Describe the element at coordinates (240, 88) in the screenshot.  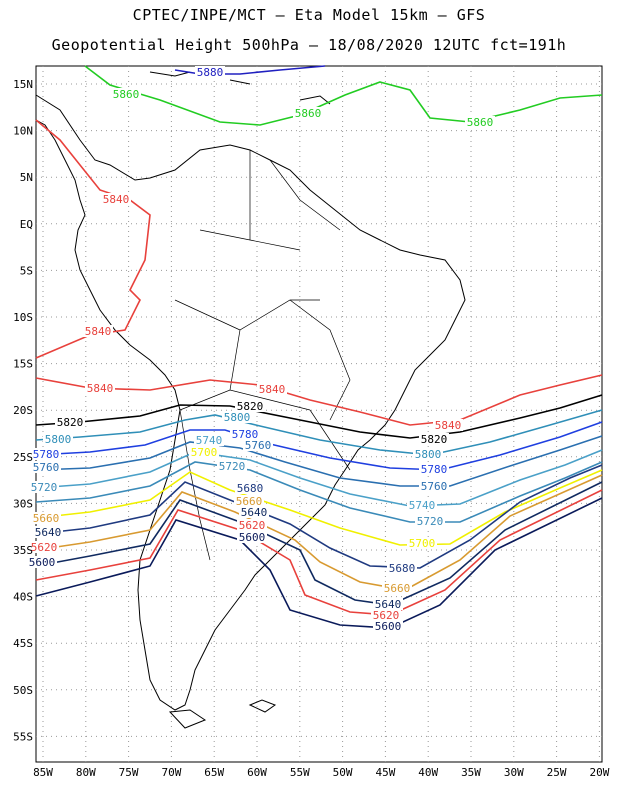
I see `caribbean-islands` at that location.